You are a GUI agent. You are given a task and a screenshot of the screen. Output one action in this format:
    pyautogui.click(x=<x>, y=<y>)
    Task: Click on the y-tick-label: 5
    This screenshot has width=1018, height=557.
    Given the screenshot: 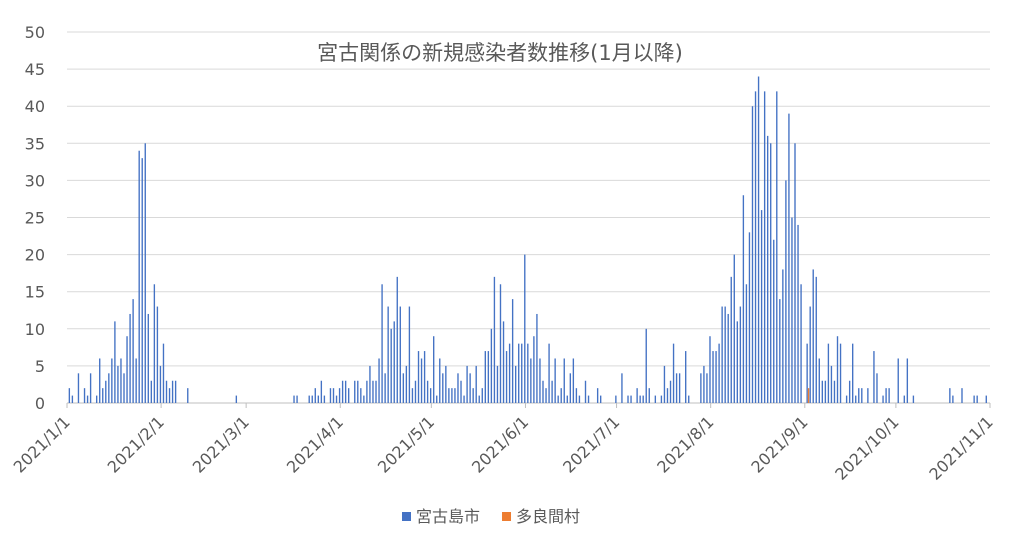 What is the action you would take?
    pyautogui.click(x=40, y=366)
    